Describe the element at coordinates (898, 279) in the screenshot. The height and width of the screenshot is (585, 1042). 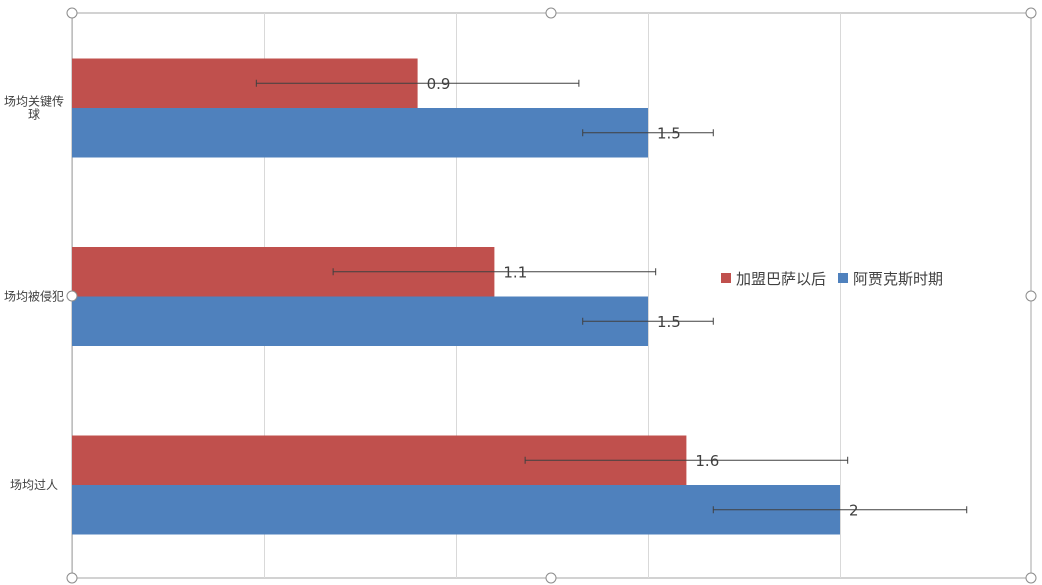
I see `legend-label: 阿贾克斯时期` at that location.